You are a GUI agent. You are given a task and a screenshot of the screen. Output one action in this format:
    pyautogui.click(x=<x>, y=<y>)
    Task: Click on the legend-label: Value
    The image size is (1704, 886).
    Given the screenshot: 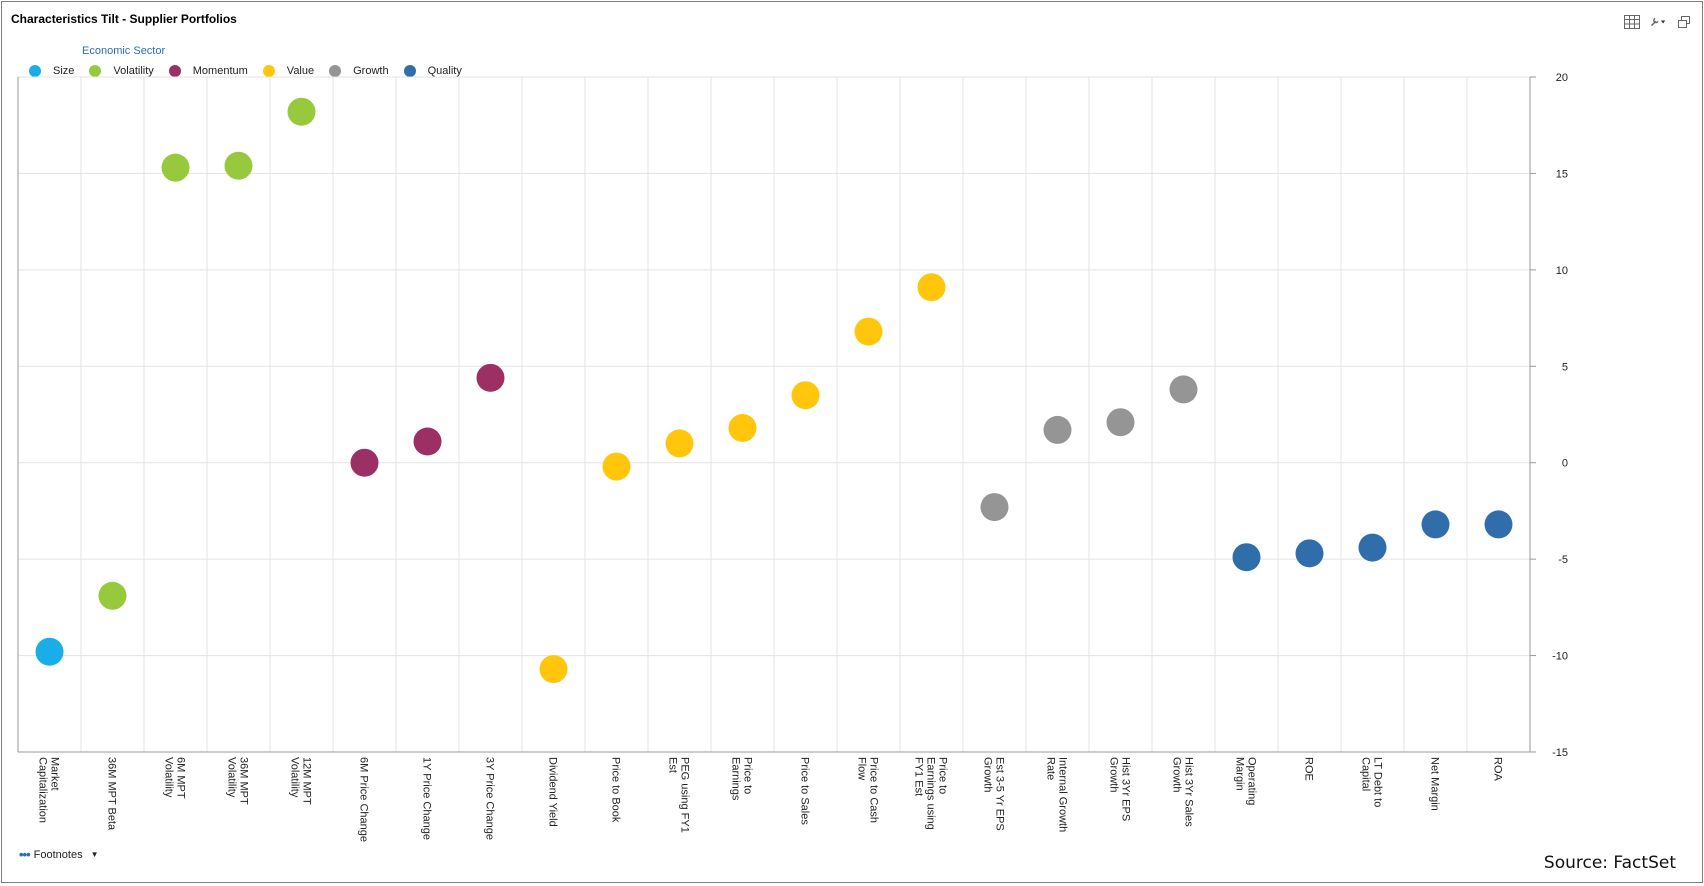 What is the action you would take?
    pyautogui.click(x=300, y=71)
    